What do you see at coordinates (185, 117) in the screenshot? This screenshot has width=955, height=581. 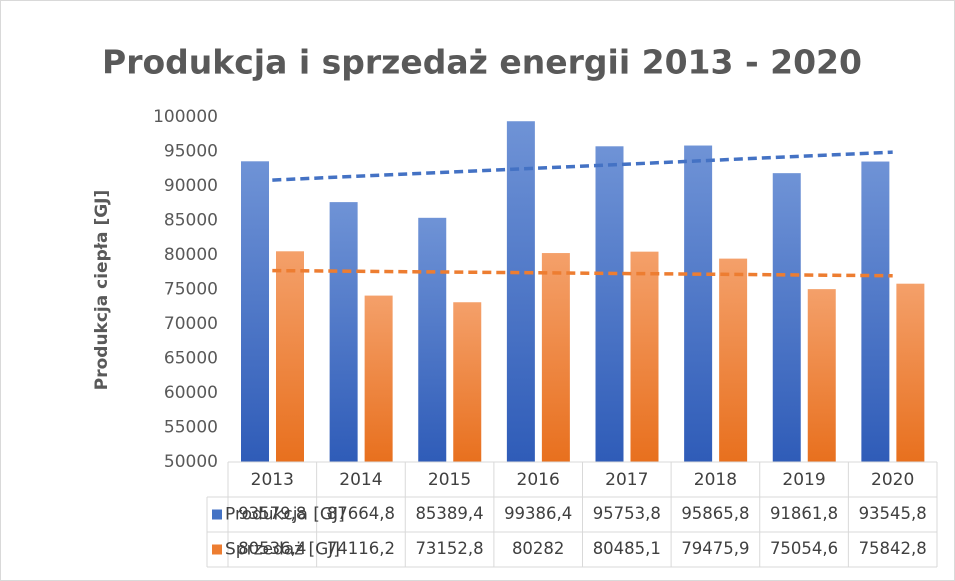 I see `y-tick-label: 100000` at bounding box center [185, 117].